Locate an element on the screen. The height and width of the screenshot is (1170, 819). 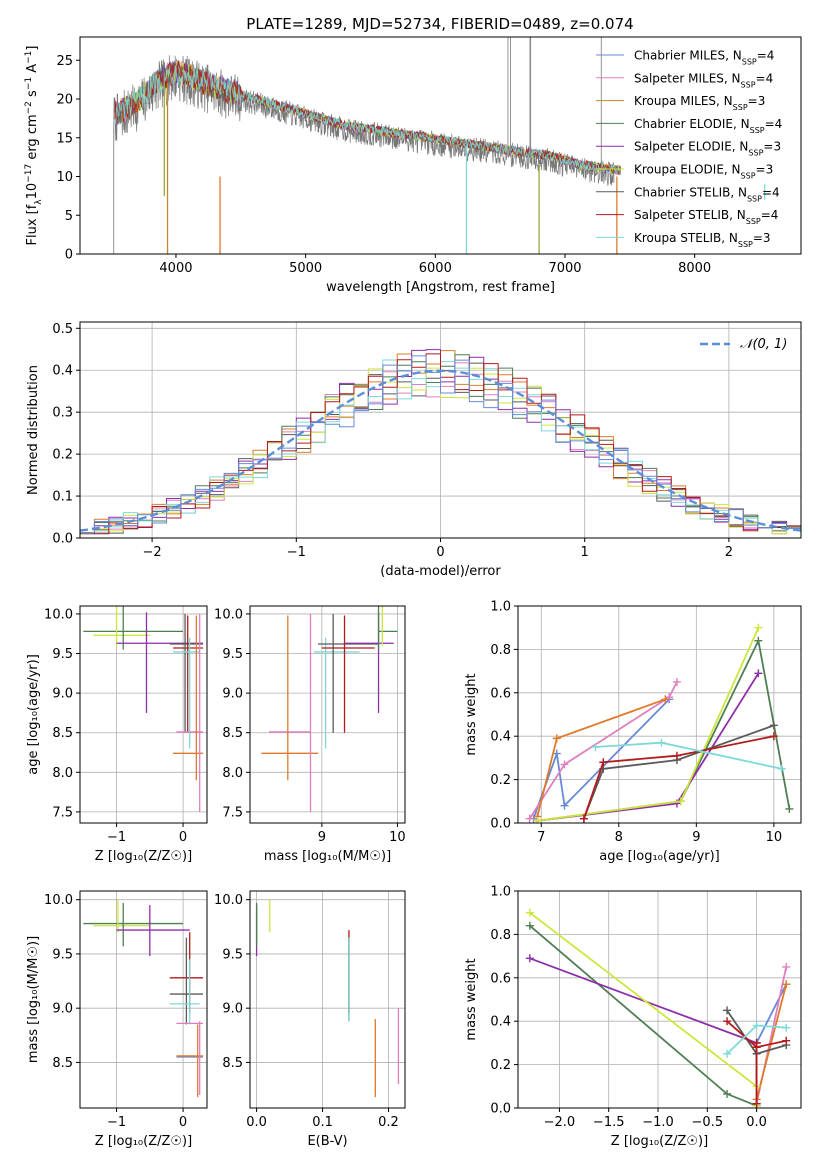
y-tick-label: 10 is located at coordinates (64, 177).